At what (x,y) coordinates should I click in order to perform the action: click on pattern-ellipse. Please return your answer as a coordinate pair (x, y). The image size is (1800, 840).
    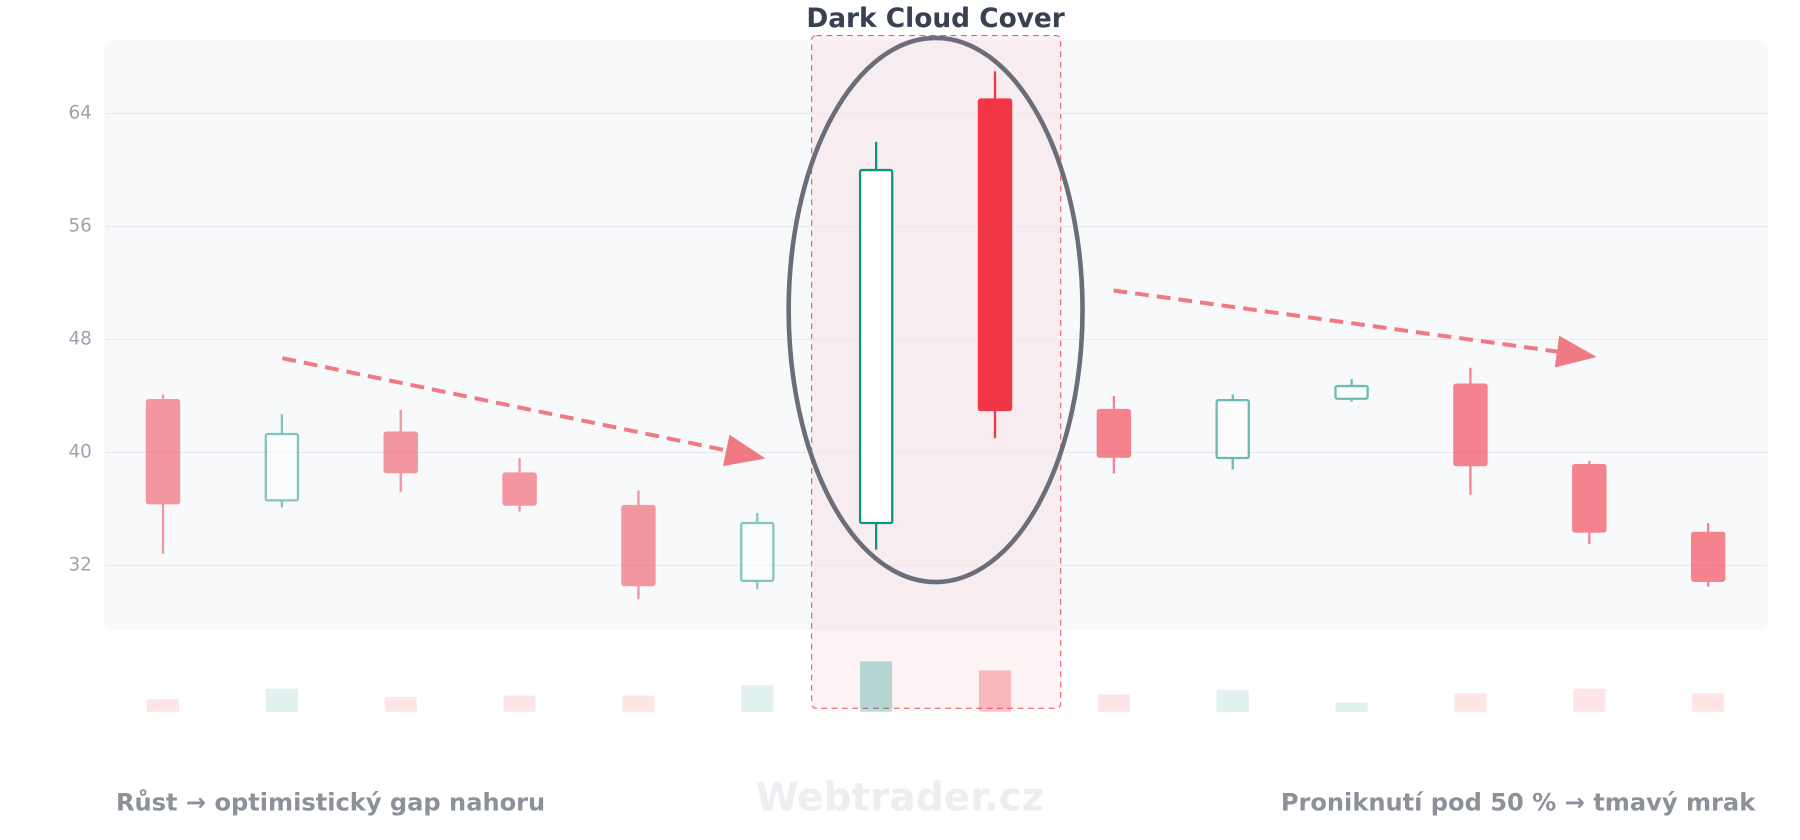
    Looking at the image, I should click on (935, 310).